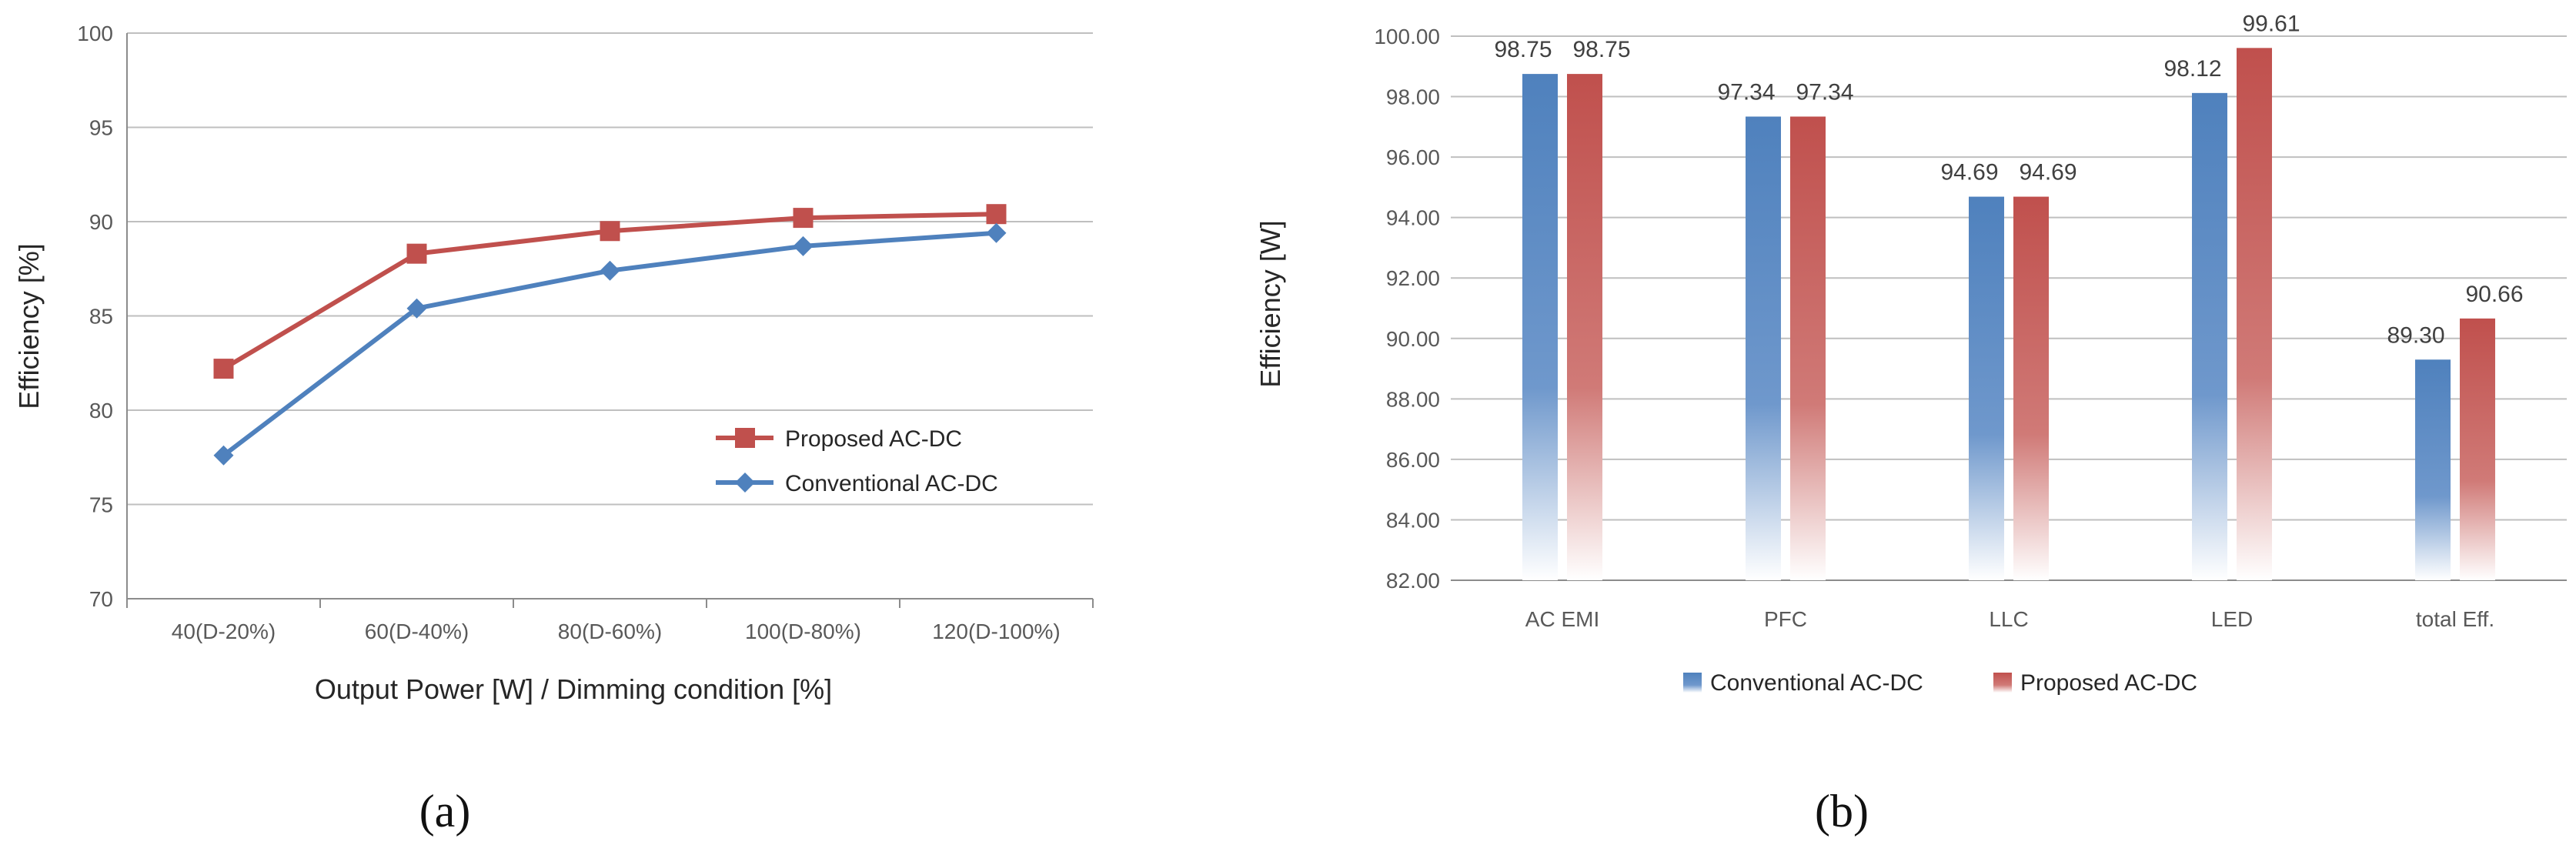  I want to click on y-tick-label: 94.00, so click(1413, 218).